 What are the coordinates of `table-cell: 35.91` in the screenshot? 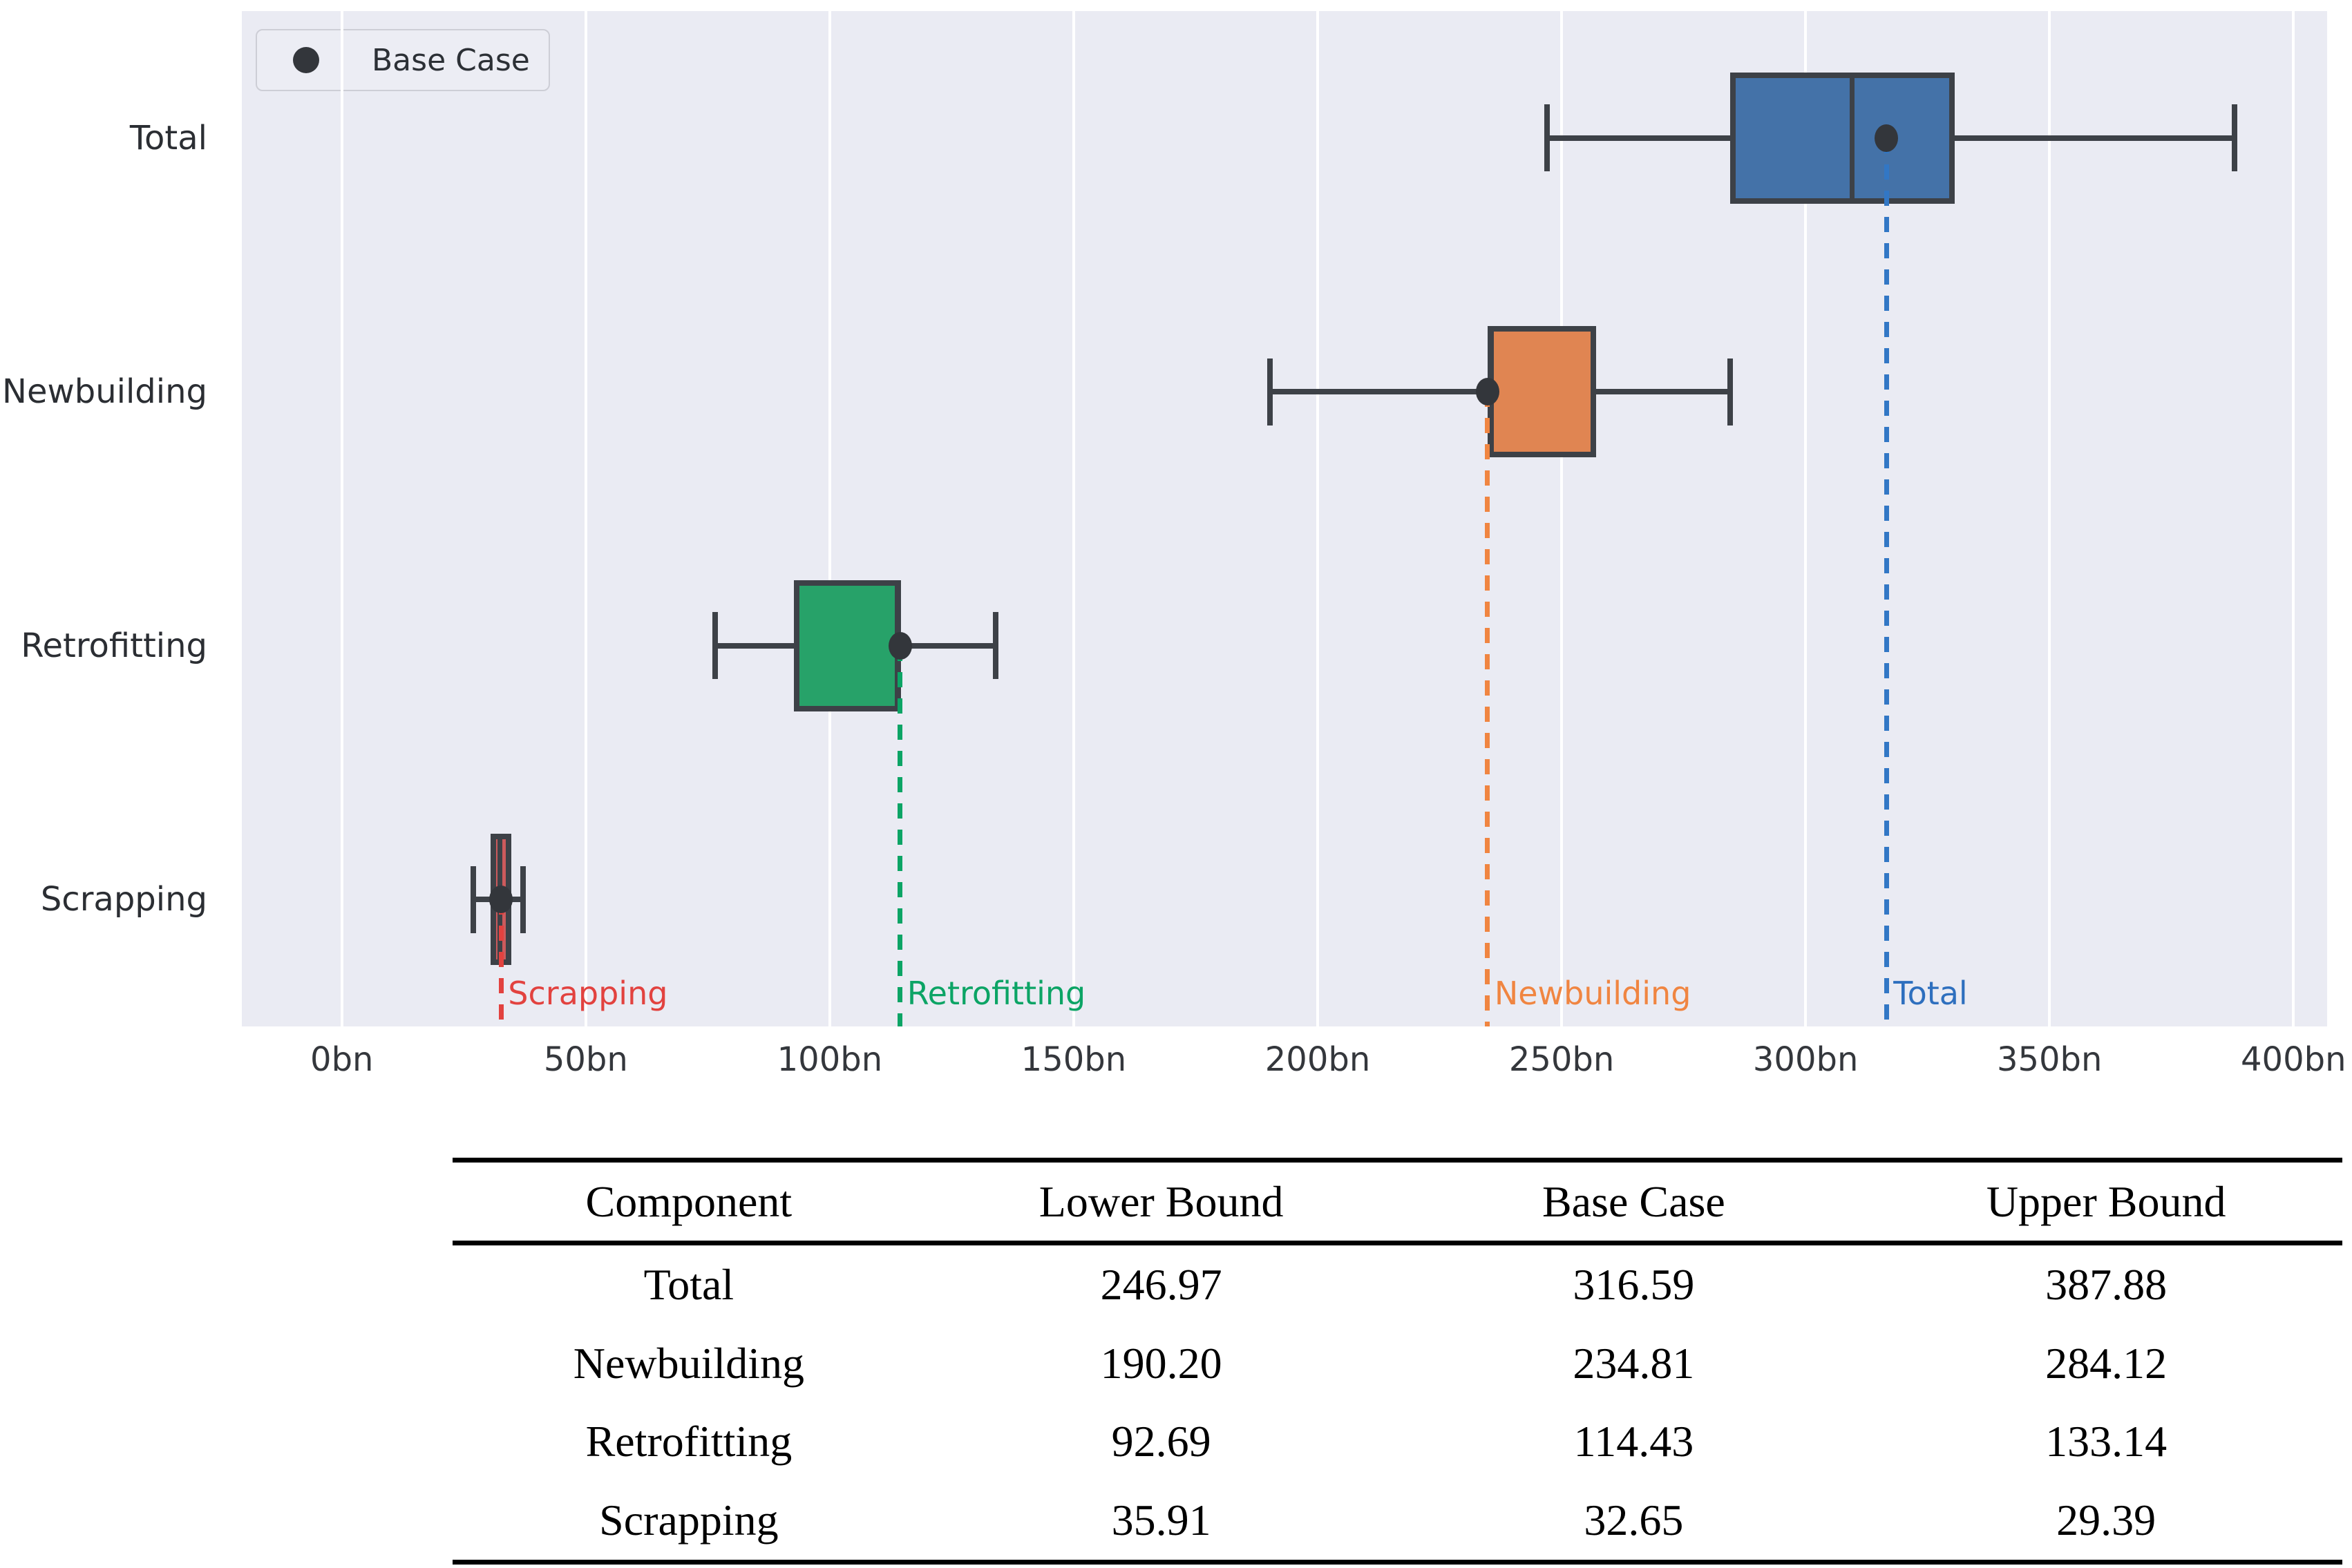 It's located at (1161, 1520).